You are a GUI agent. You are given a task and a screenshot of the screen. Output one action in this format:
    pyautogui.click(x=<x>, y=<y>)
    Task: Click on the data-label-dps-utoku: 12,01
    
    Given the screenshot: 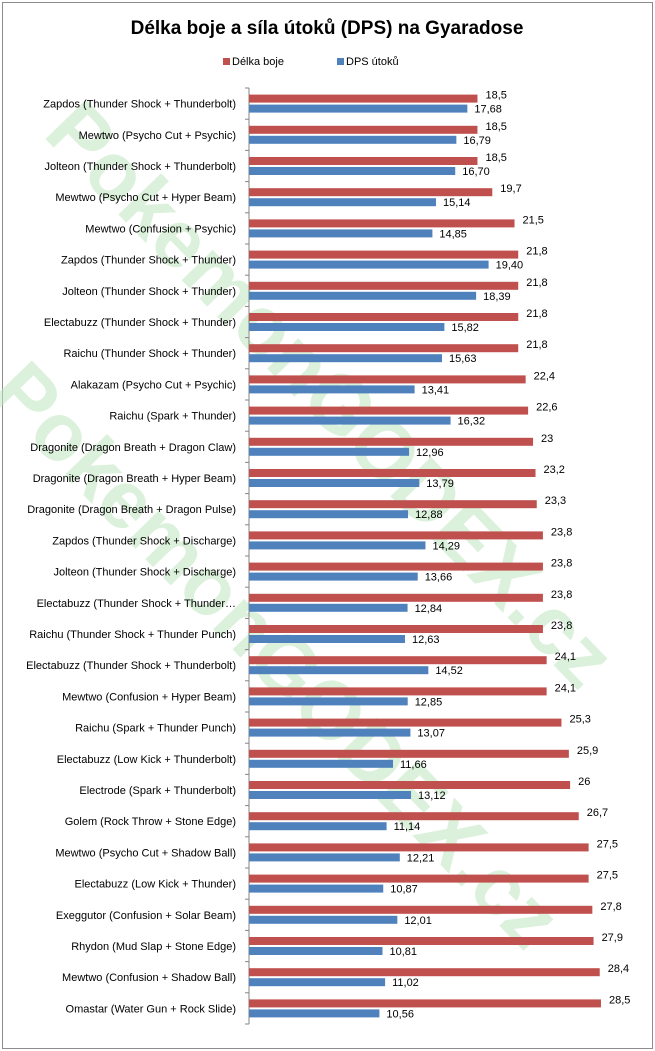 What is the action you would take?
    pyautogui.click(x=418, y=921)
    